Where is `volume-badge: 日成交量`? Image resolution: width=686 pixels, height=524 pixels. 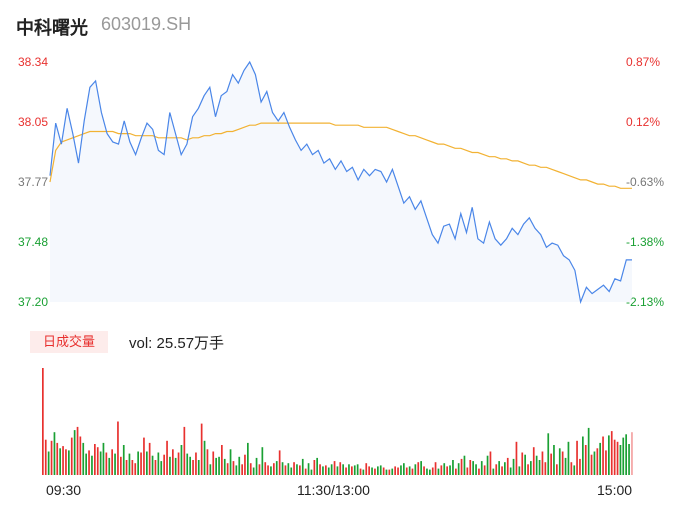
volume-badge: 日成交量 is located at coordinates (69, 342).